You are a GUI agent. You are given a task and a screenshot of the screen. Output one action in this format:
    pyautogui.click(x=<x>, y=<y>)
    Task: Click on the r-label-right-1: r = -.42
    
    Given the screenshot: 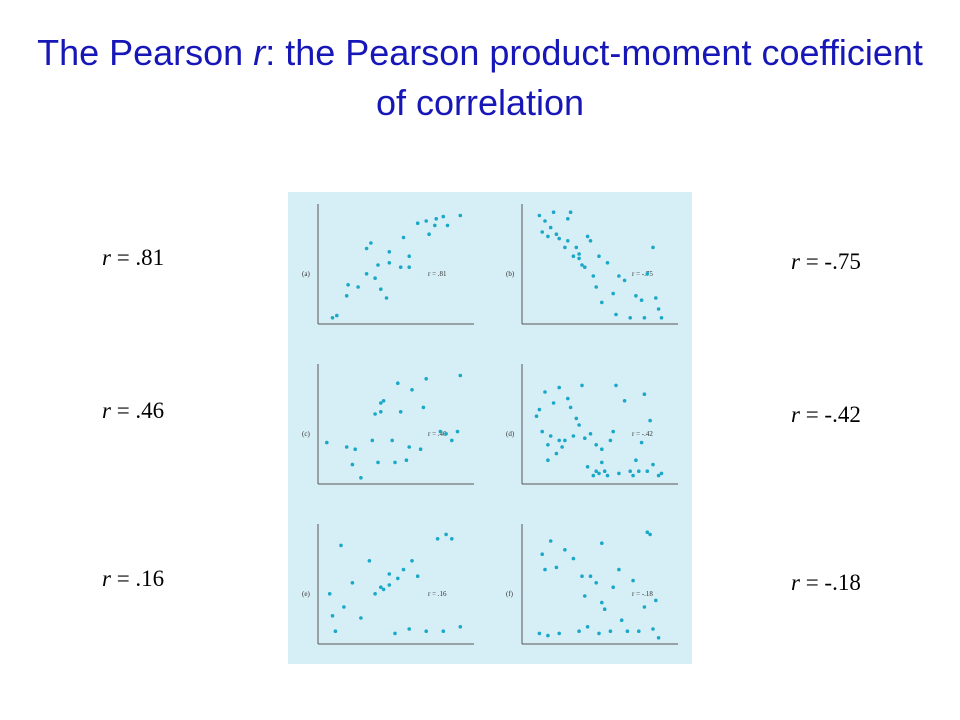 What is the action you would take?
    pyautogui.click(x=826, y=415)
    